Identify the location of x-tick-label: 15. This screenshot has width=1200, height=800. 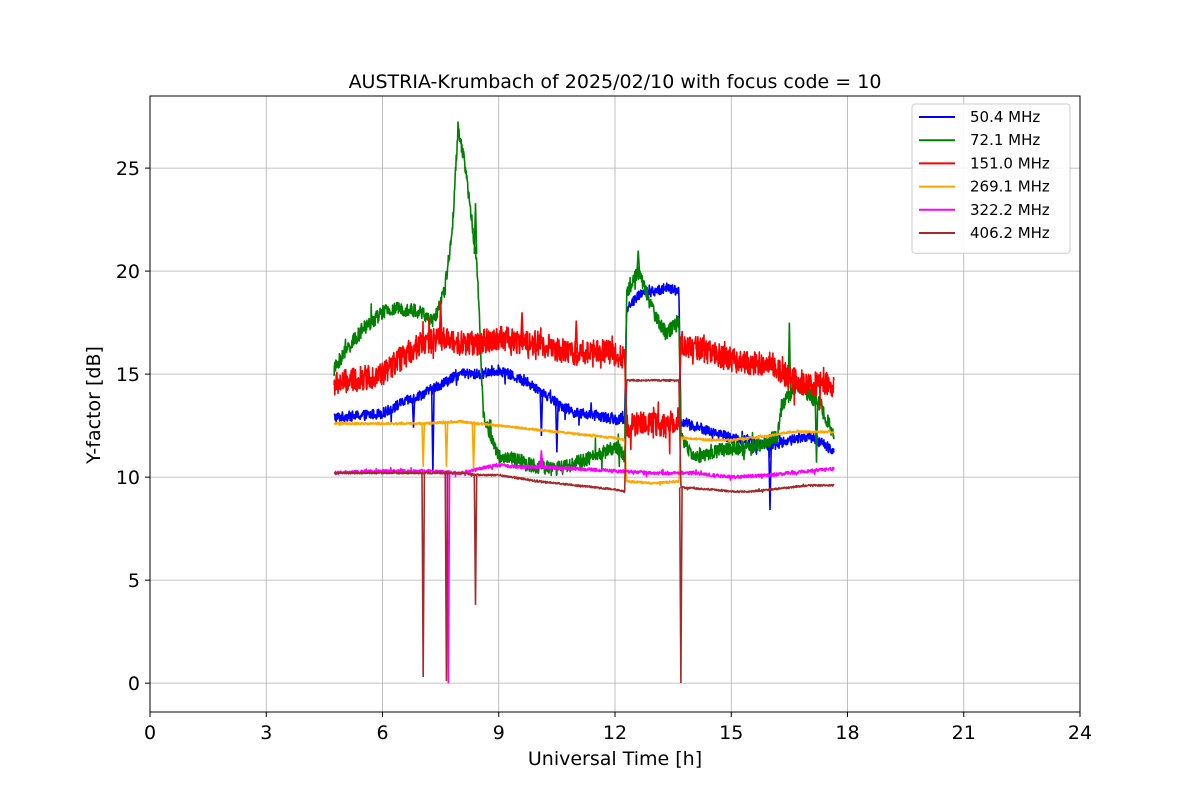
(731, 733).